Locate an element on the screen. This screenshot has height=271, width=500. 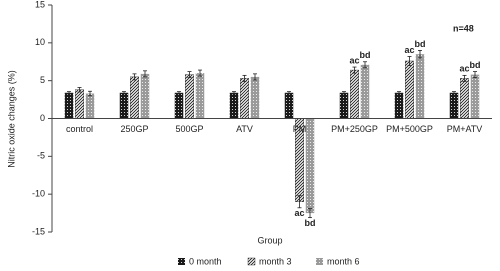
x-tick-label: control is located at coordinates (79, 129).